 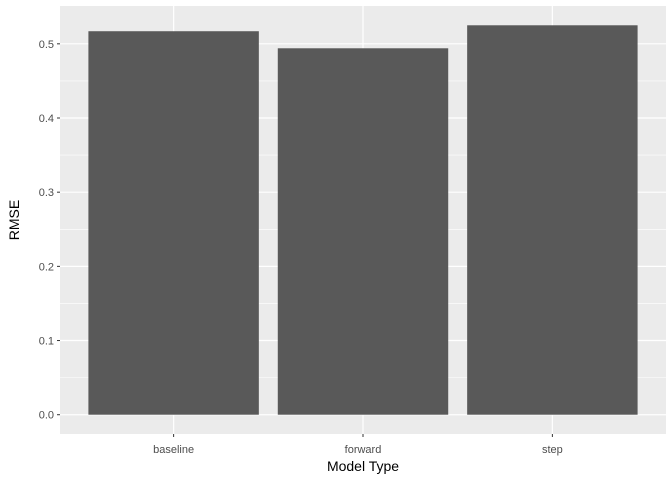 I want to click on y-axis: 0.0 0.1 0.2 0.3 0.4 0.5, so click(x=49, y=230).